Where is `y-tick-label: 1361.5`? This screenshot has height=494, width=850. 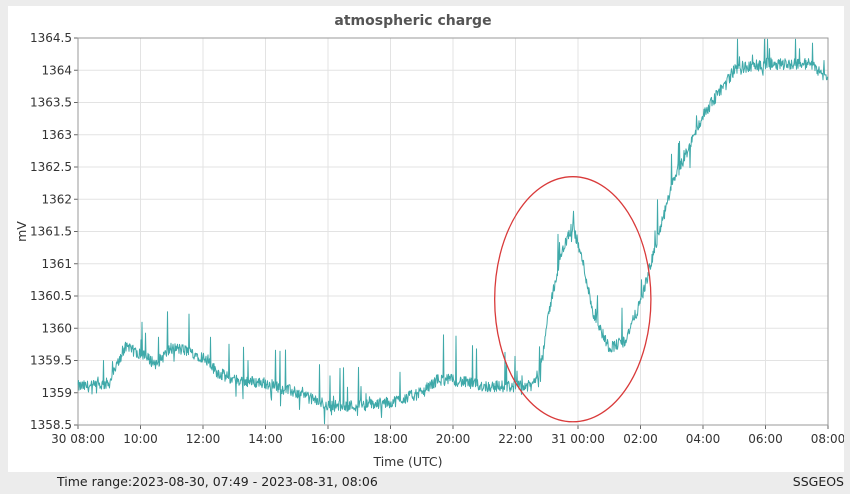
y-tick-label: 1361.5 is located at coordinates (51, 232).